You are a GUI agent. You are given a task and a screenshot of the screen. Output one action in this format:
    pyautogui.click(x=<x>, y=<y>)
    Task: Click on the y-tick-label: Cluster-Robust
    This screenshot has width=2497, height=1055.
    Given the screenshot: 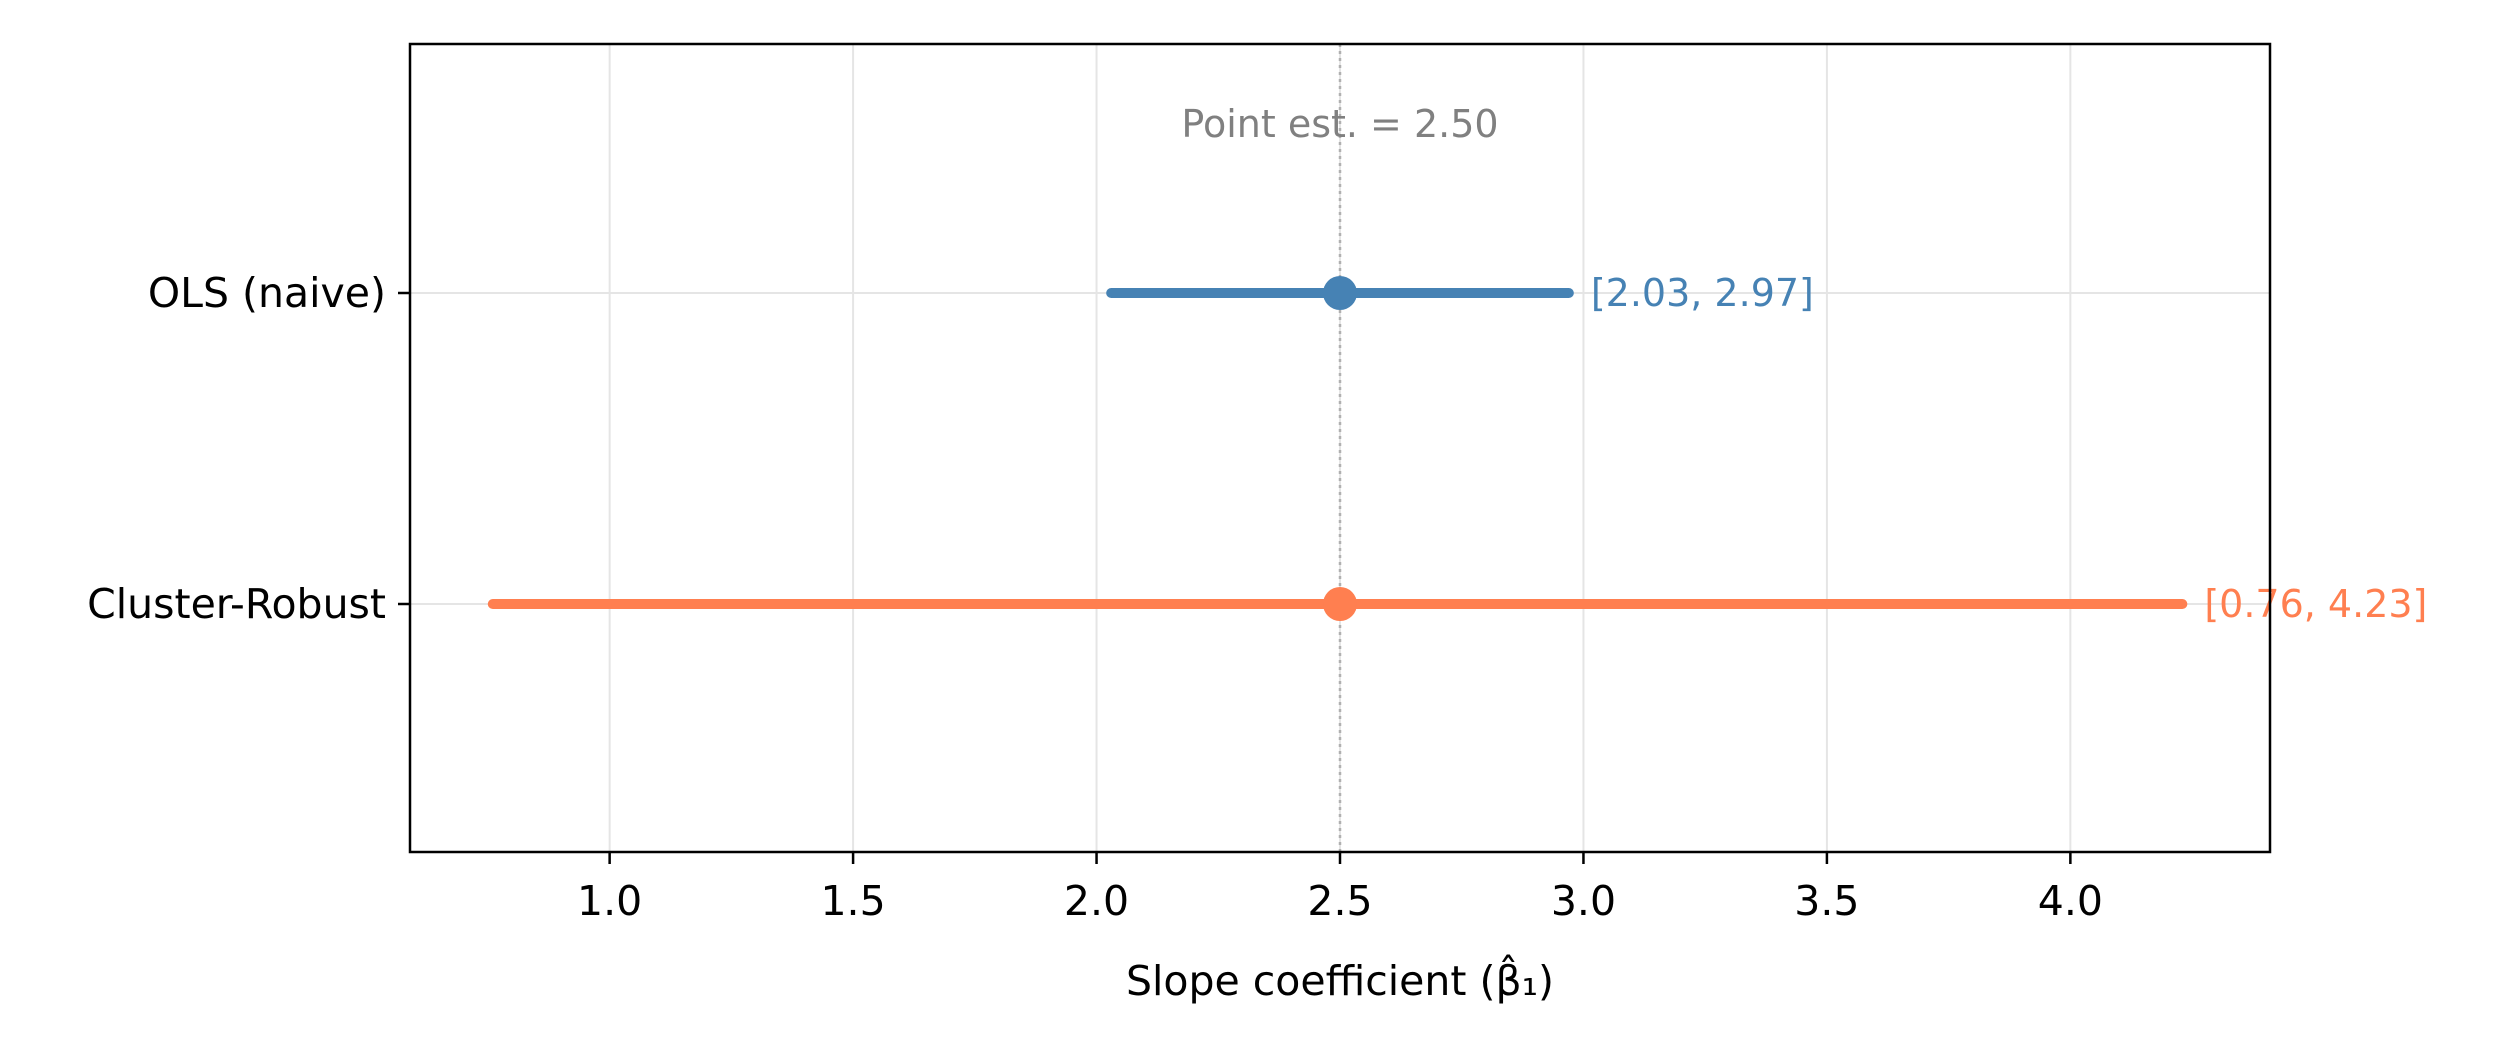 What is the action you would take?
    pyautogui.click(x=236, y=604)
    